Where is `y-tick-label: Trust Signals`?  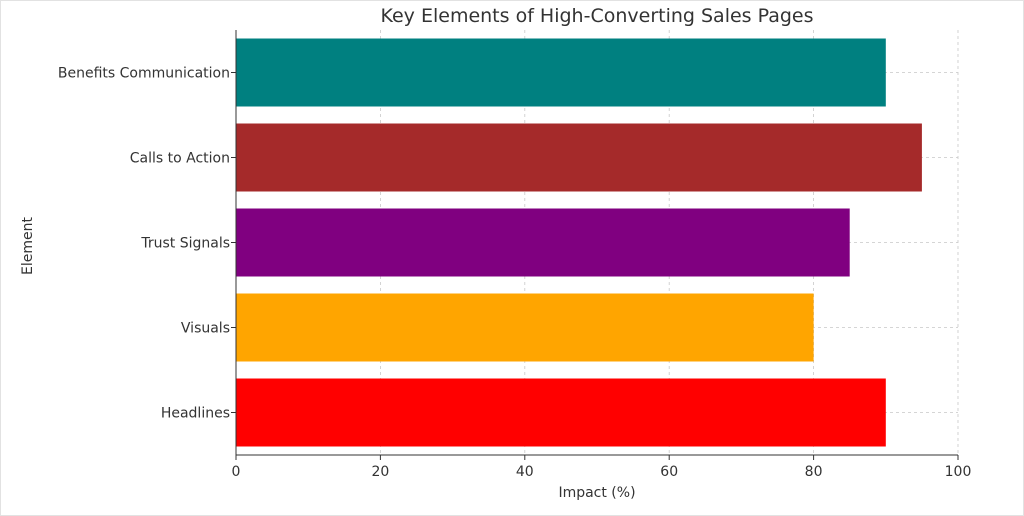 y-tick-label: Trust Signals is located at coordinates (185, 244).